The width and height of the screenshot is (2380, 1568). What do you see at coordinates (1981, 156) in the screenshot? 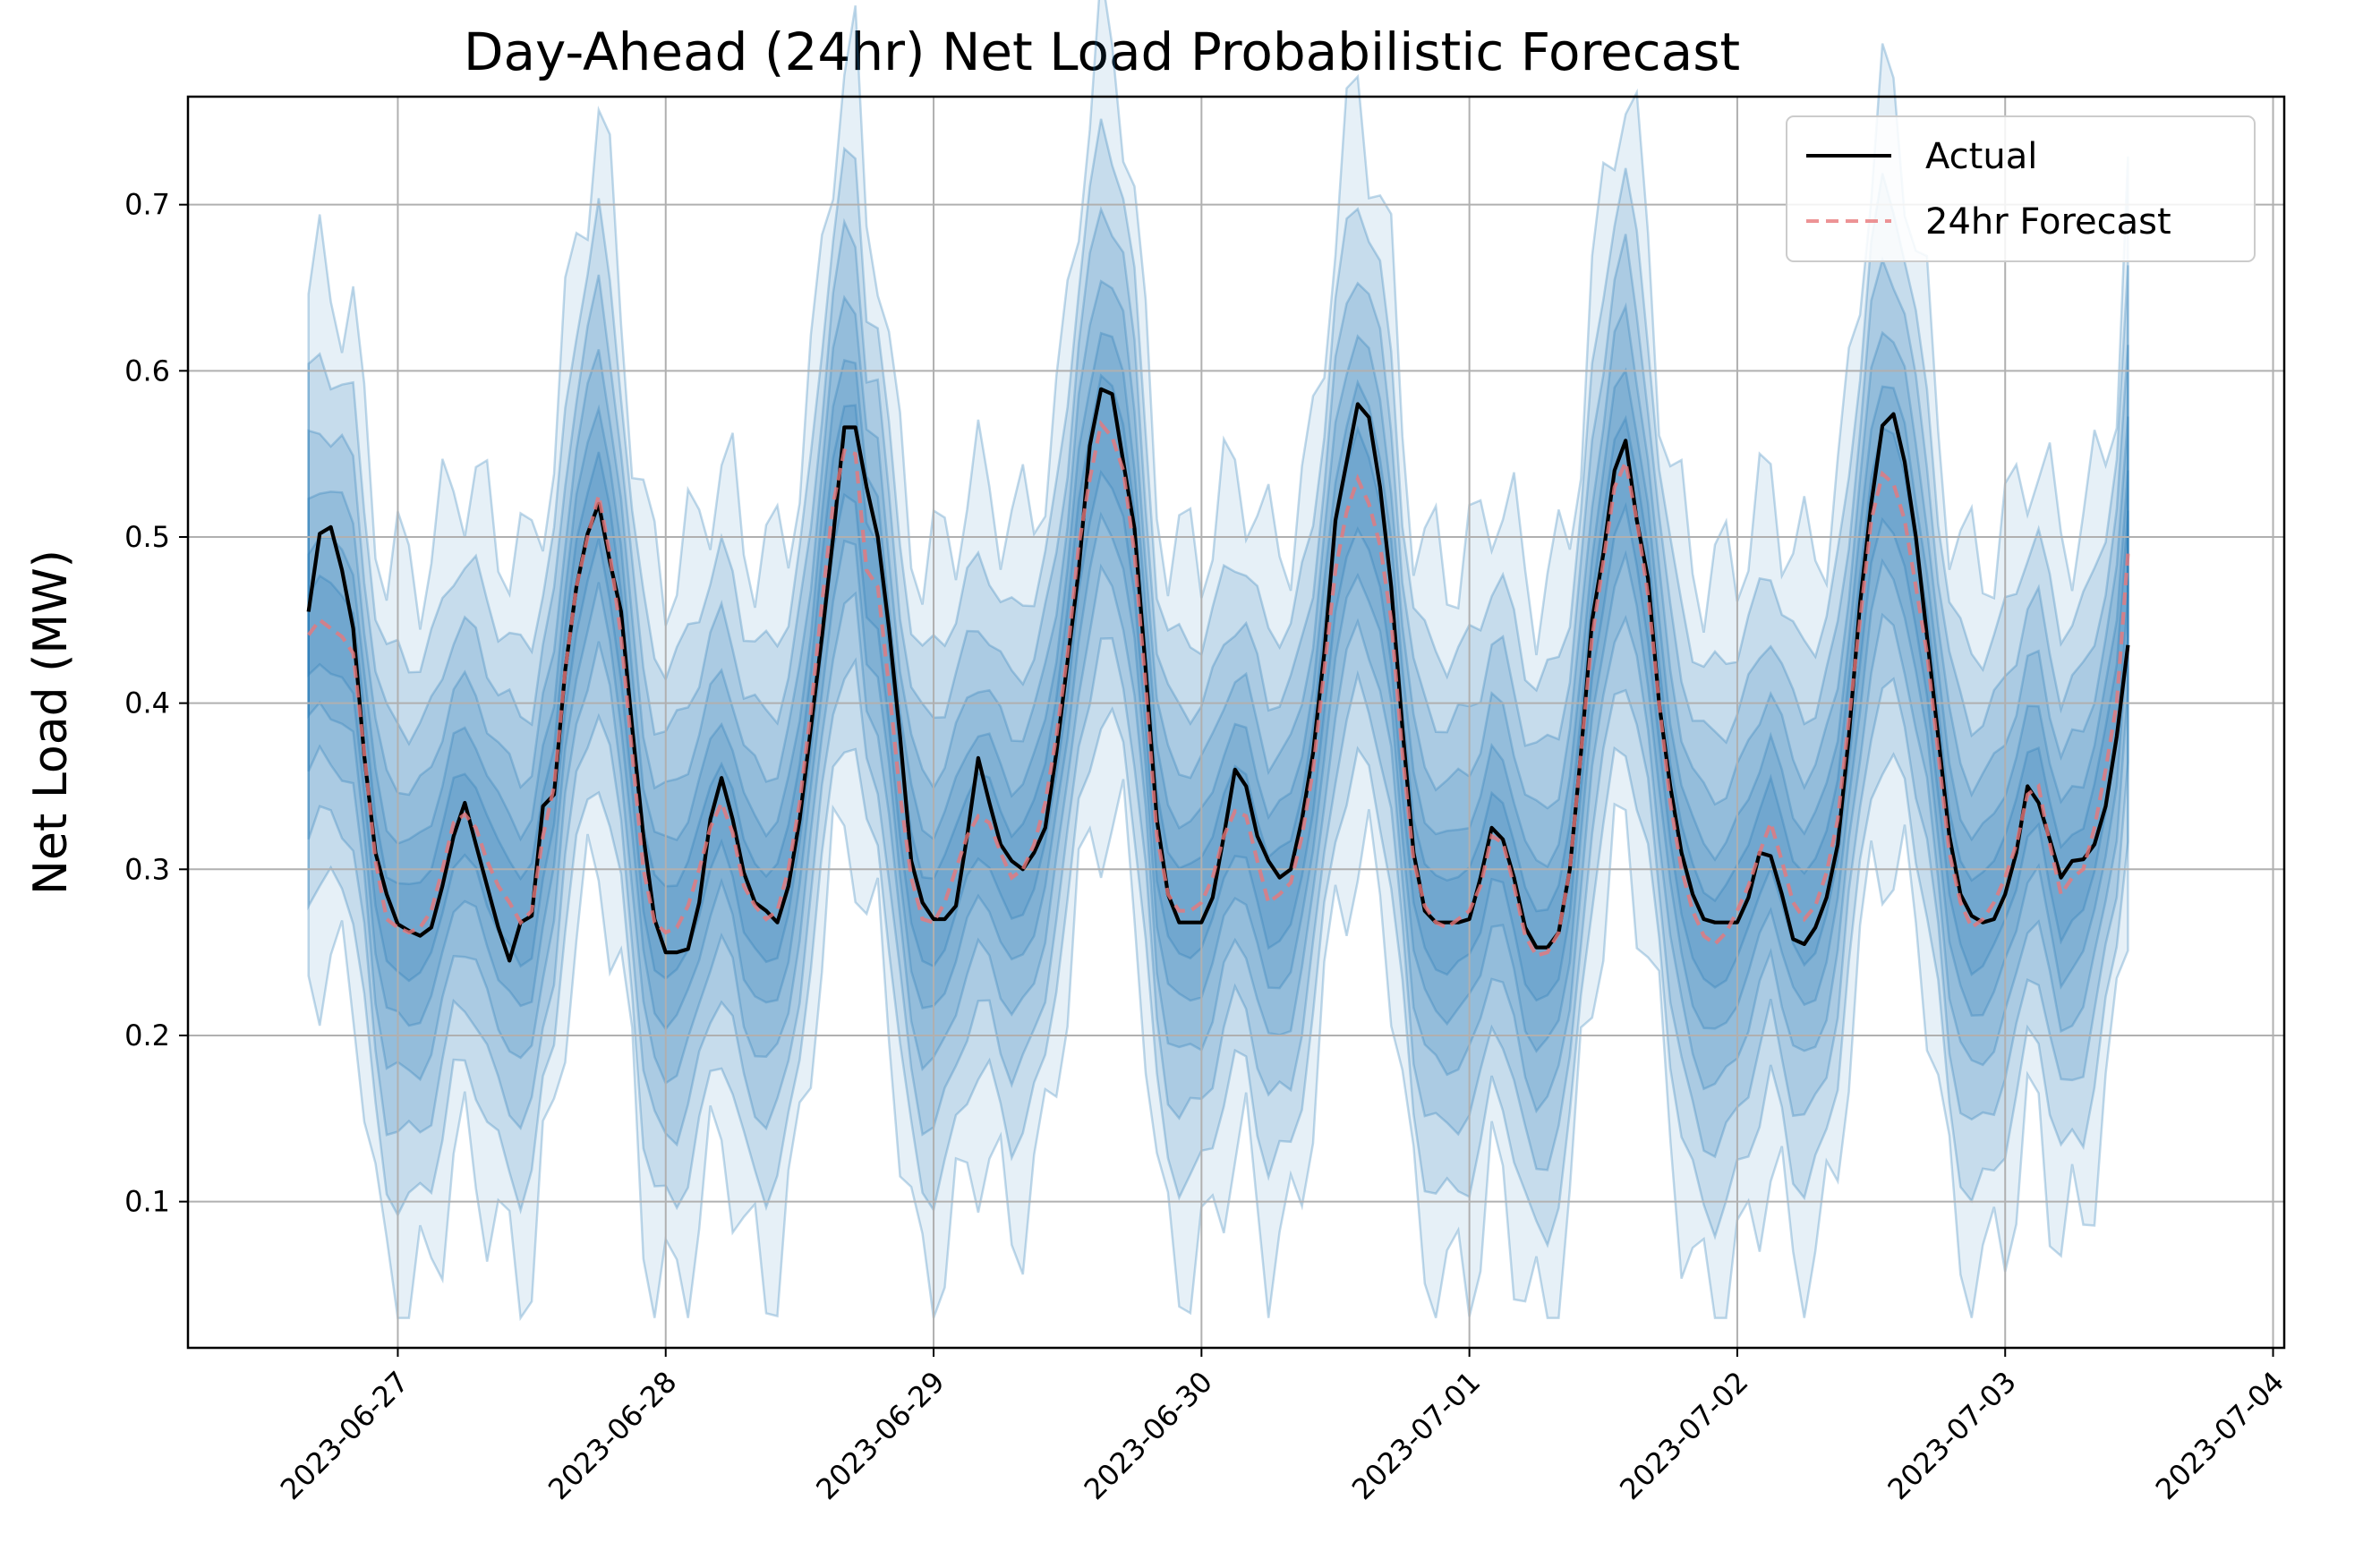
I see `legend-label-actual: Actual` at bounding box center [1981, 156].